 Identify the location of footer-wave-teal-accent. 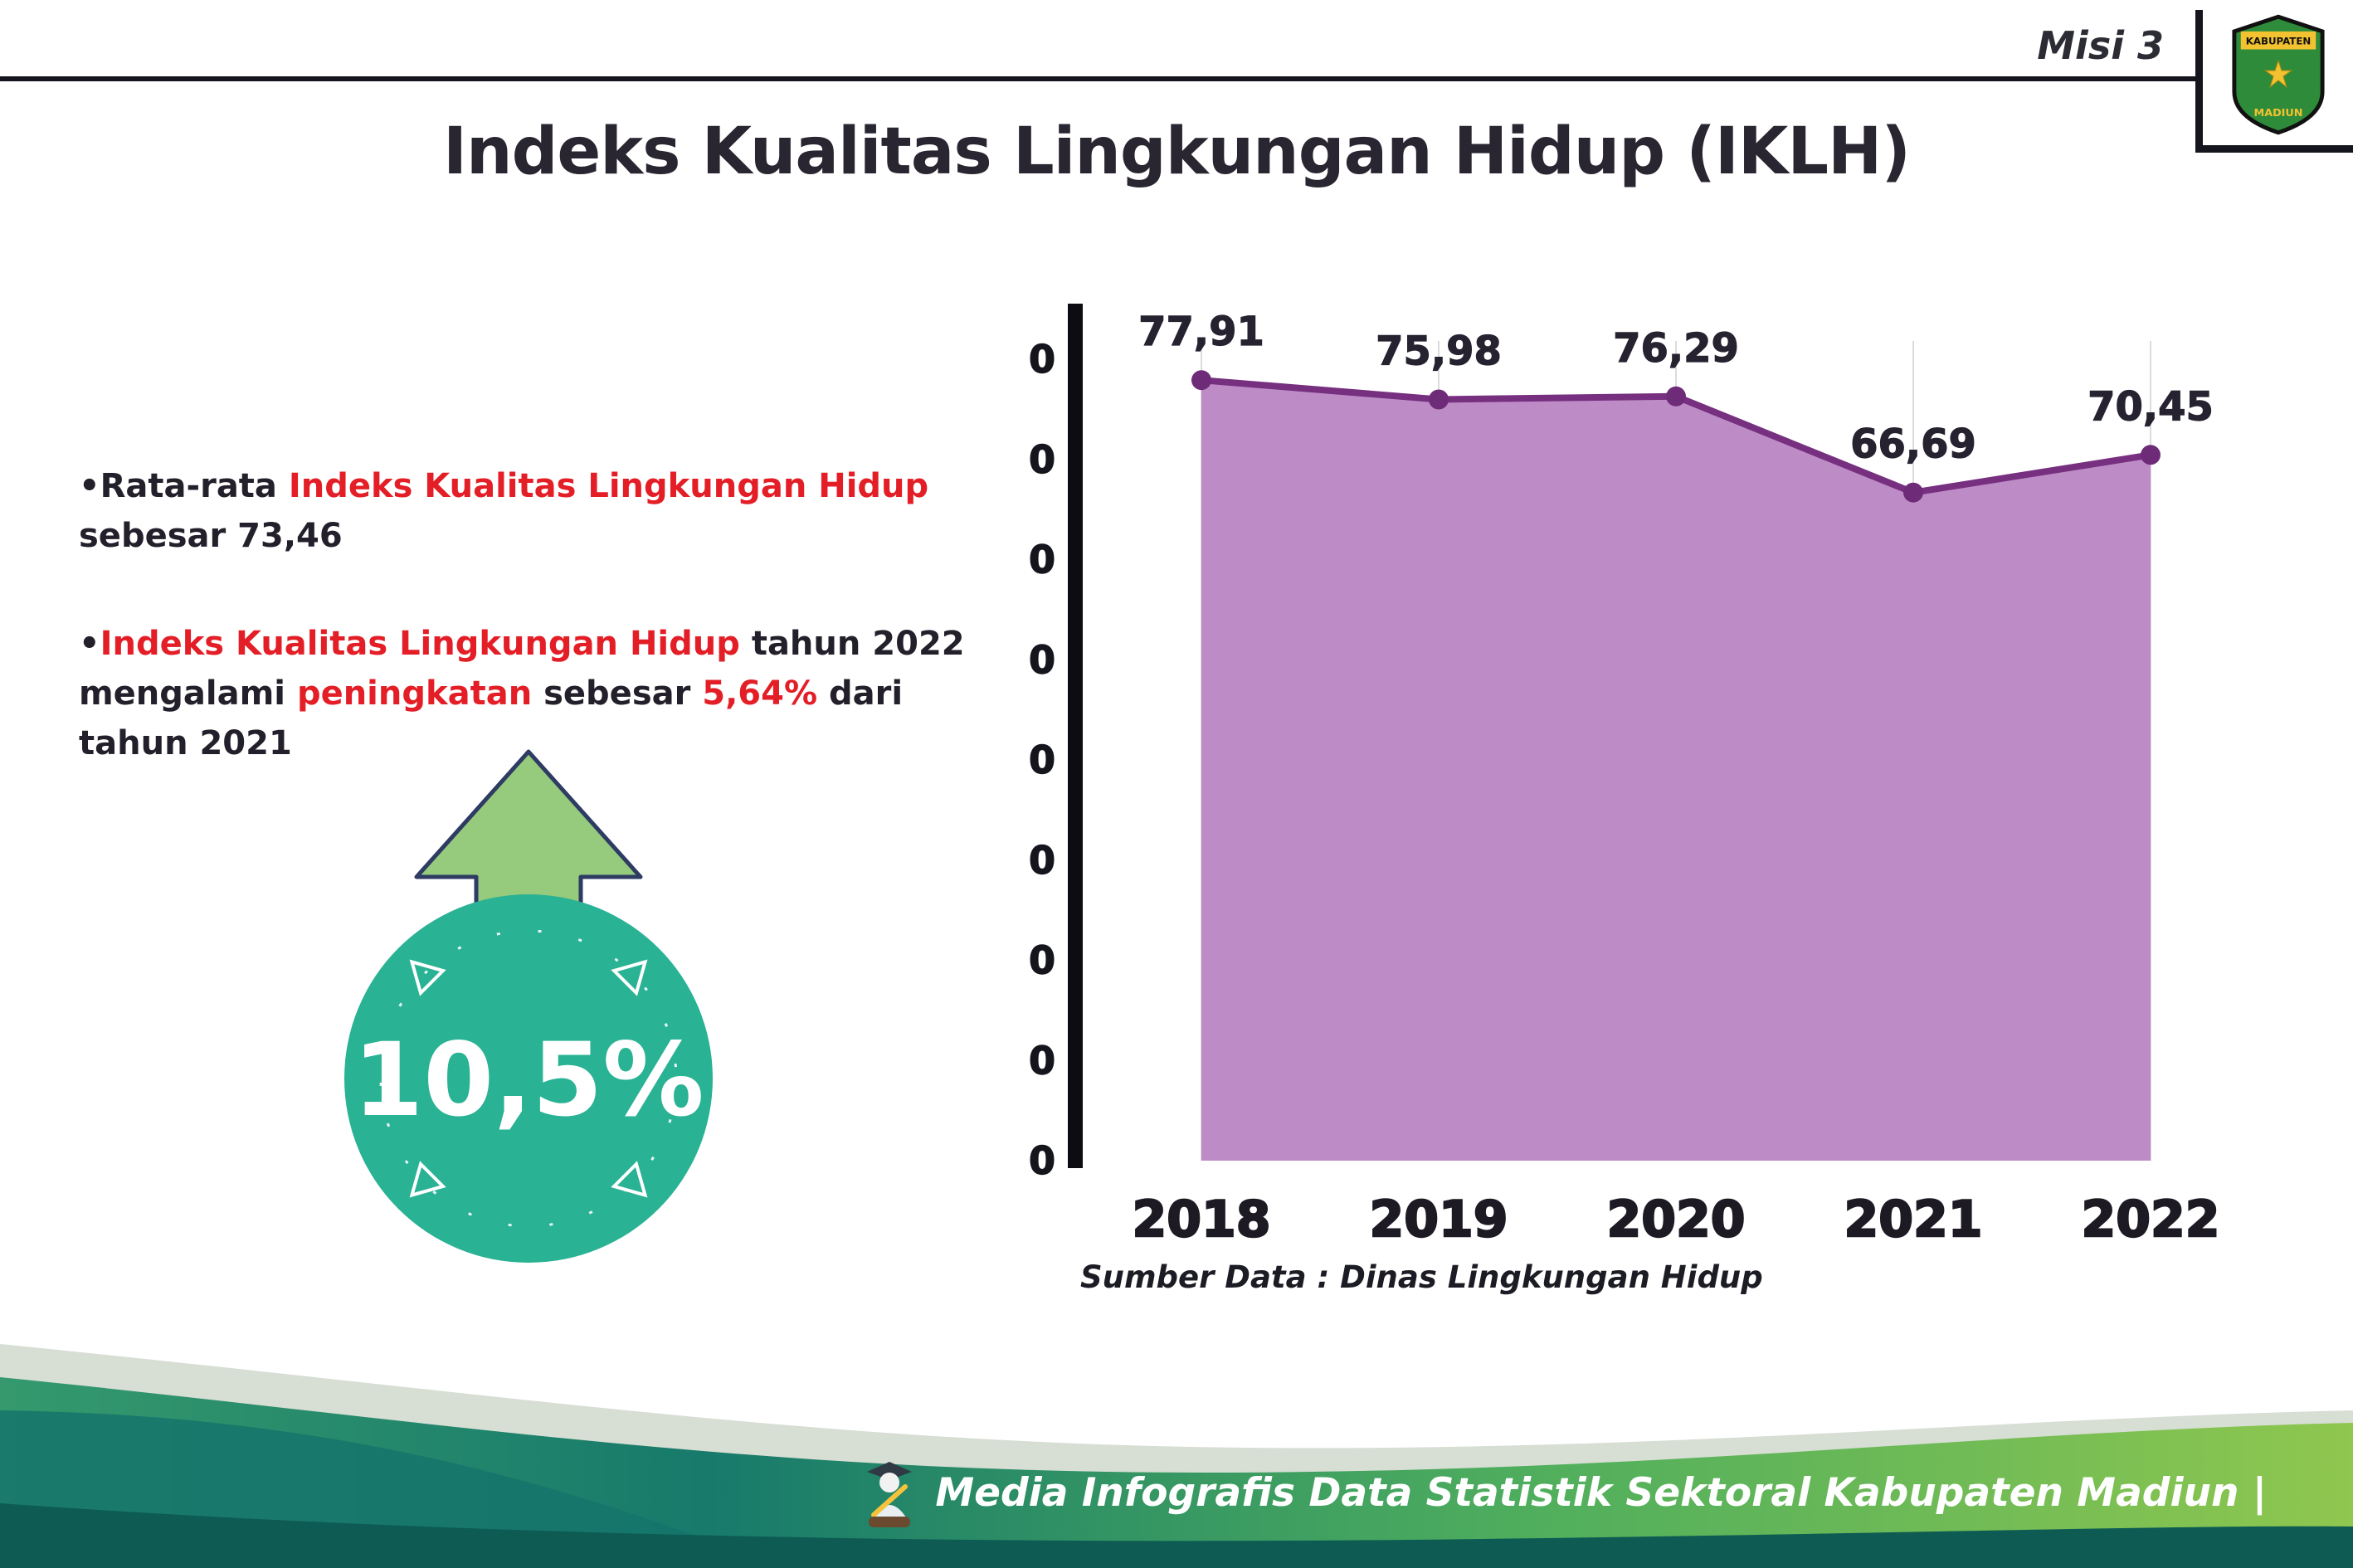
(352, 1474).